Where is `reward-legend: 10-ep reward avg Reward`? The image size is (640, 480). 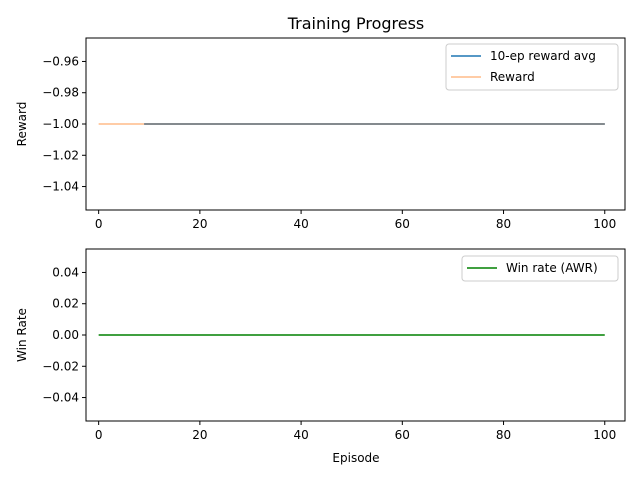
reward-legend: 10-ep reward avg Reward is located at coordinates (532, 67).